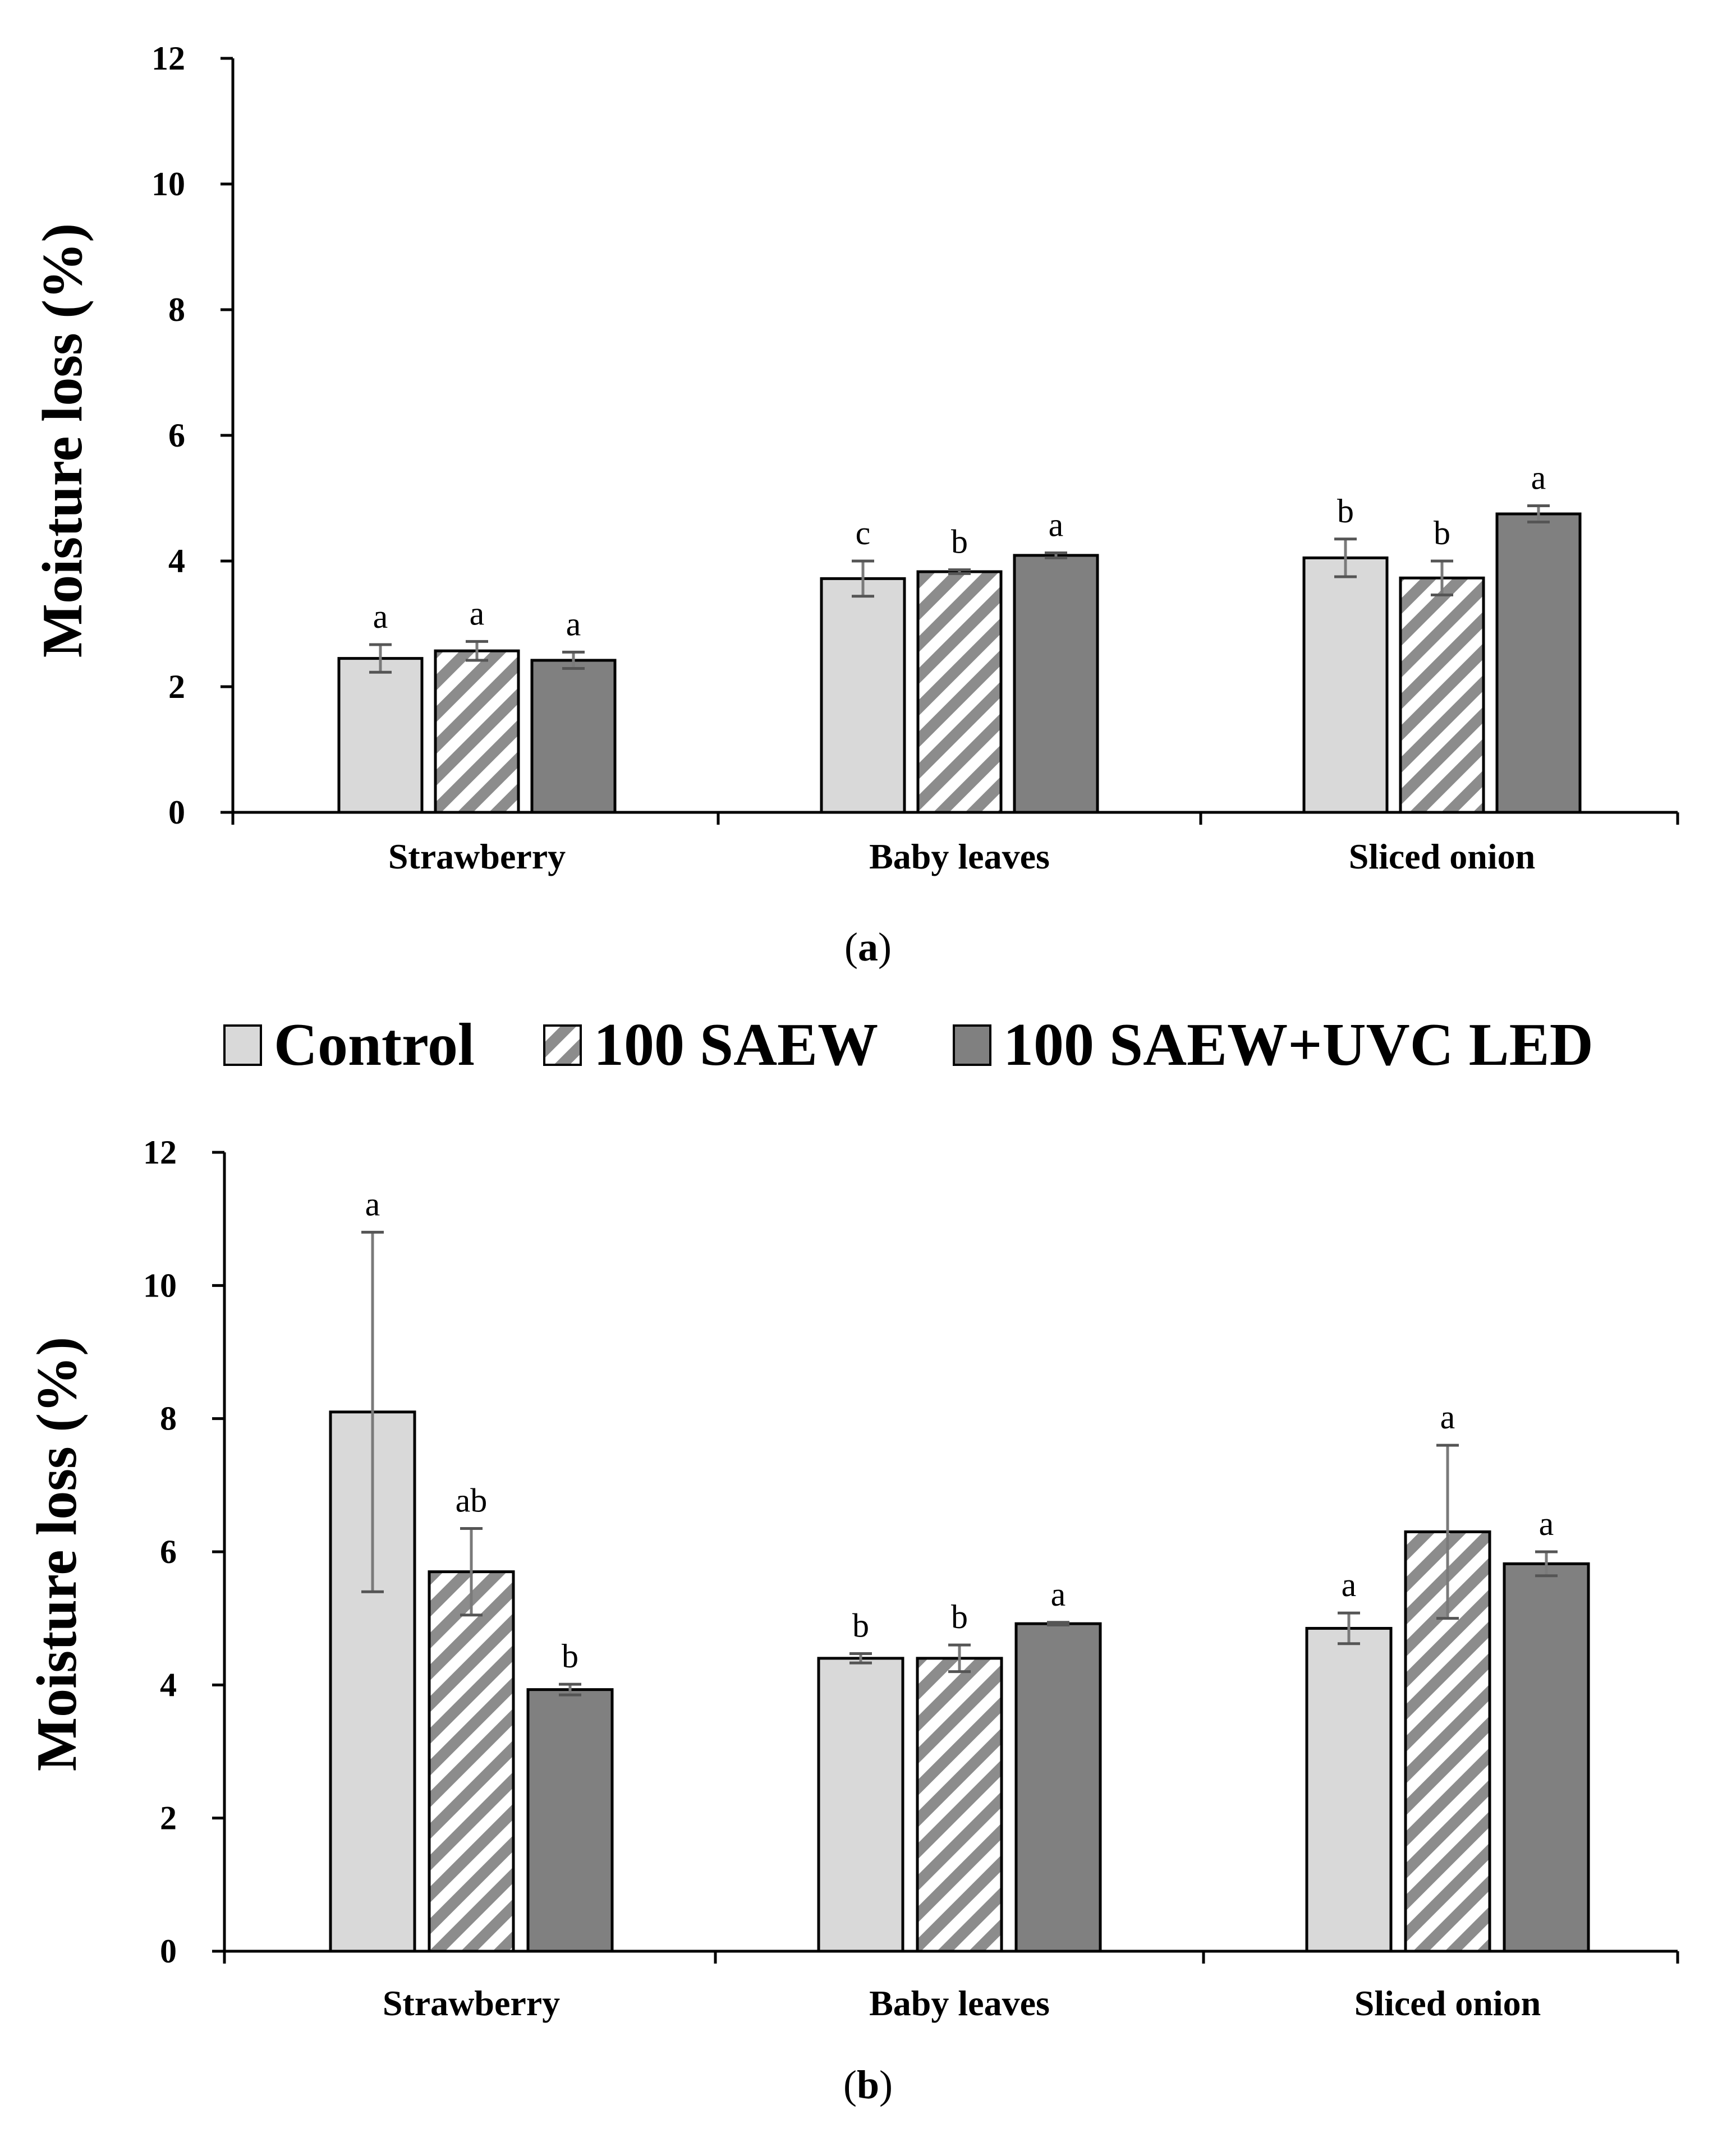  What do you see at coordinates (62, 440) in the screenshot?
I see `chart-a-ylabel: Moisture loss (%)` at bounding box center [62, 440].